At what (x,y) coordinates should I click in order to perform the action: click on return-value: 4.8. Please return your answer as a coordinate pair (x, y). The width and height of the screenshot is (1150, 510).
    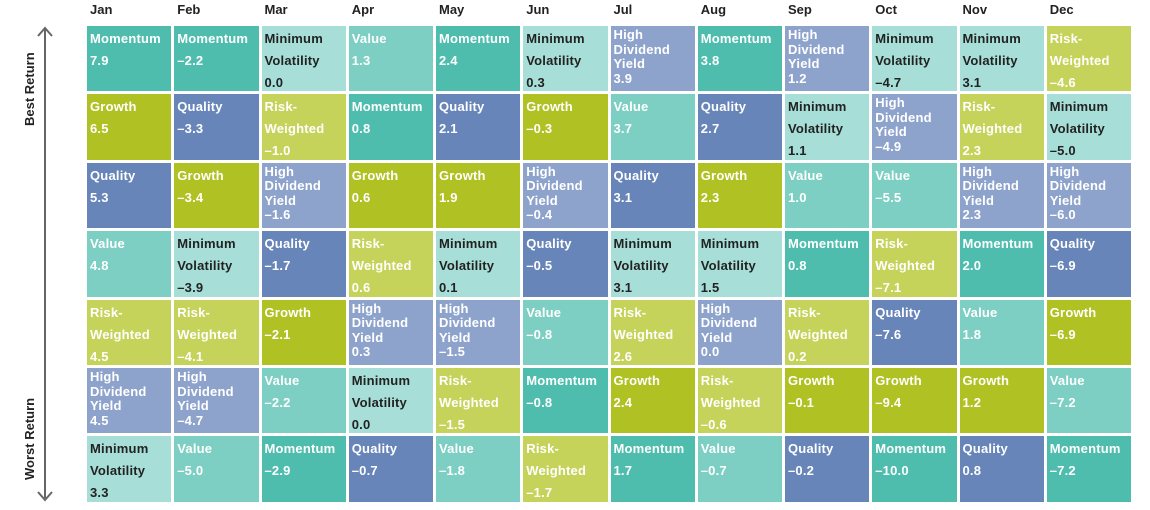
    Looking at the image, I should click on (99, 266).